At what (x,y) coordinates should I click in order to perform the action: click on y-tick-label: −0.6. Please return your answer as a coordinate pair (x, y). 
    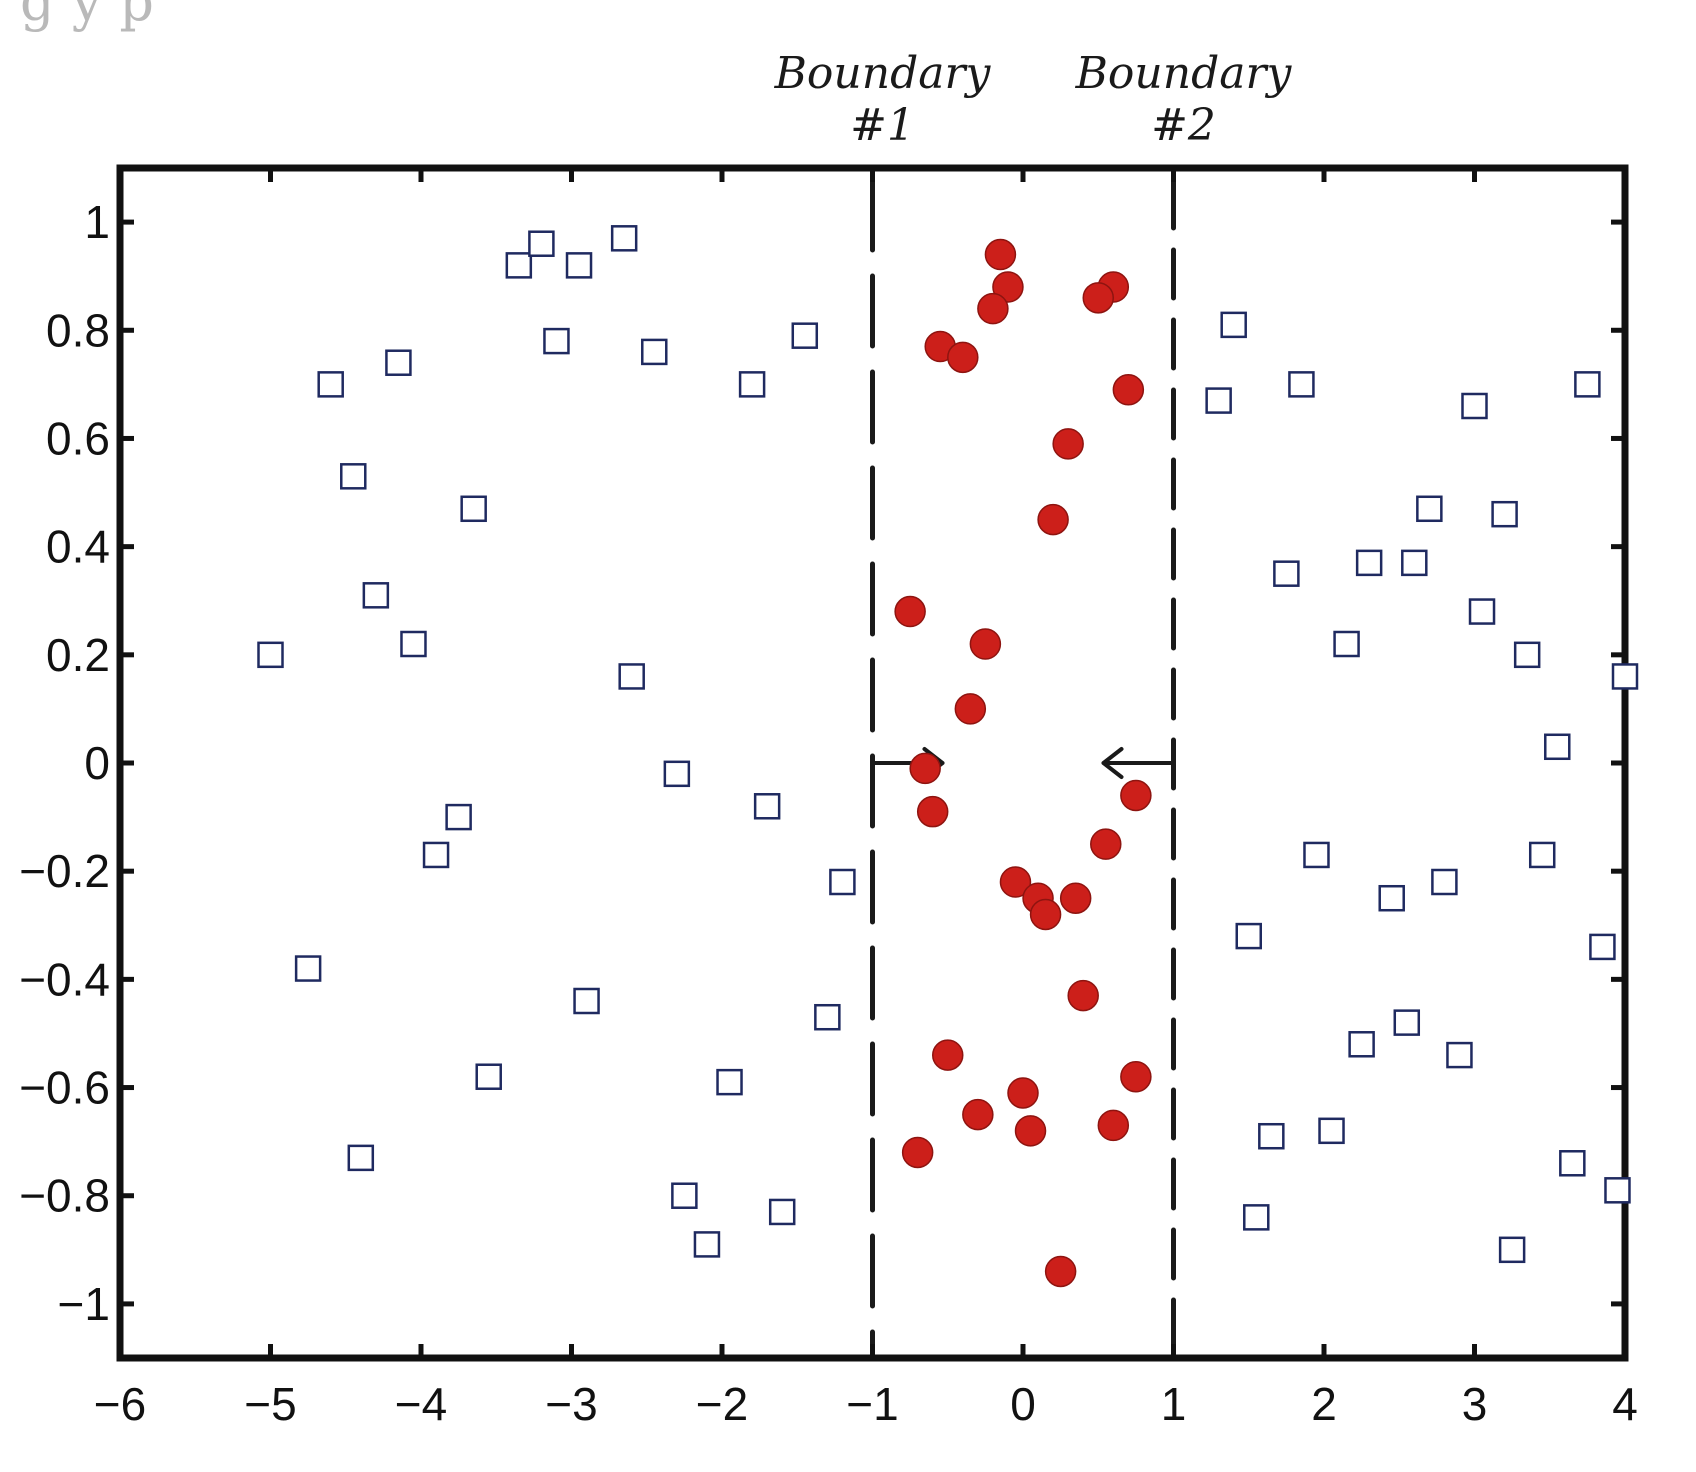
    Looking at the image, I should click on (64, 1088).